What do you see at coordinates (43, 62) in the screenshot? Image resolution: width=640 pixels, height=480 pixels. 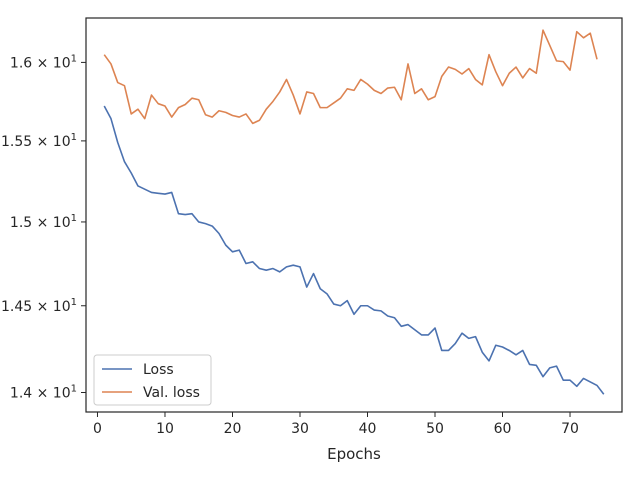 I see `y-tick-label: 1.6 × 10¹` at bounding box center [43, 62].